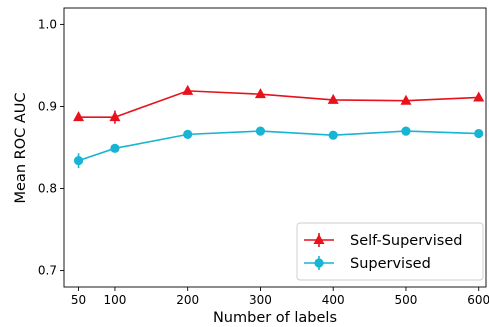 The image size is (489, 327). Describe the element at coordinates (21, 148) in the screenshot. I see `y-axis-title: Mean ROC AUC` at that location.